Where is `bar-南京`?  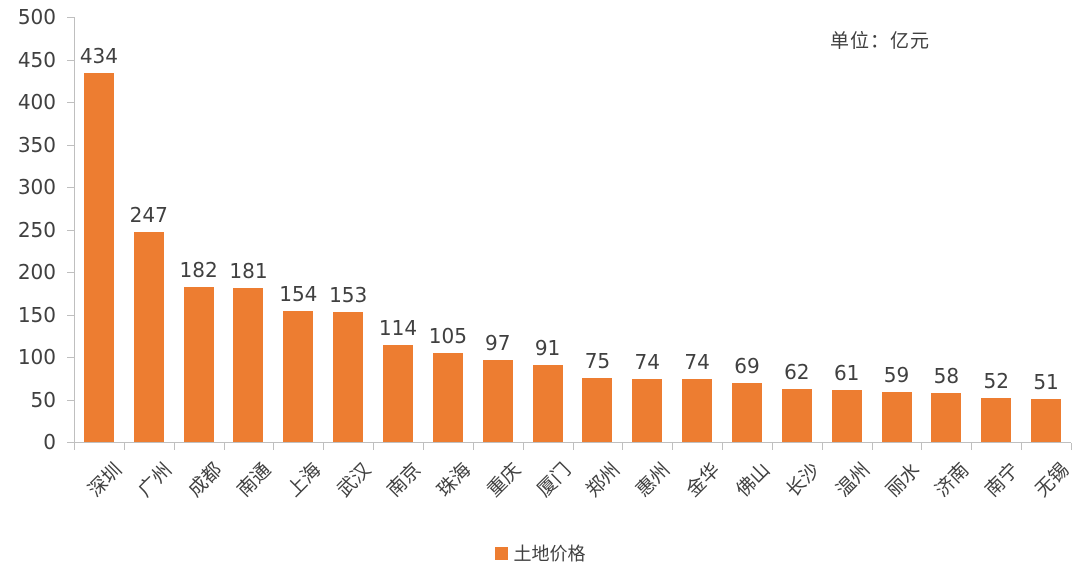
bar-南京 is located at coordinates (398, 393).